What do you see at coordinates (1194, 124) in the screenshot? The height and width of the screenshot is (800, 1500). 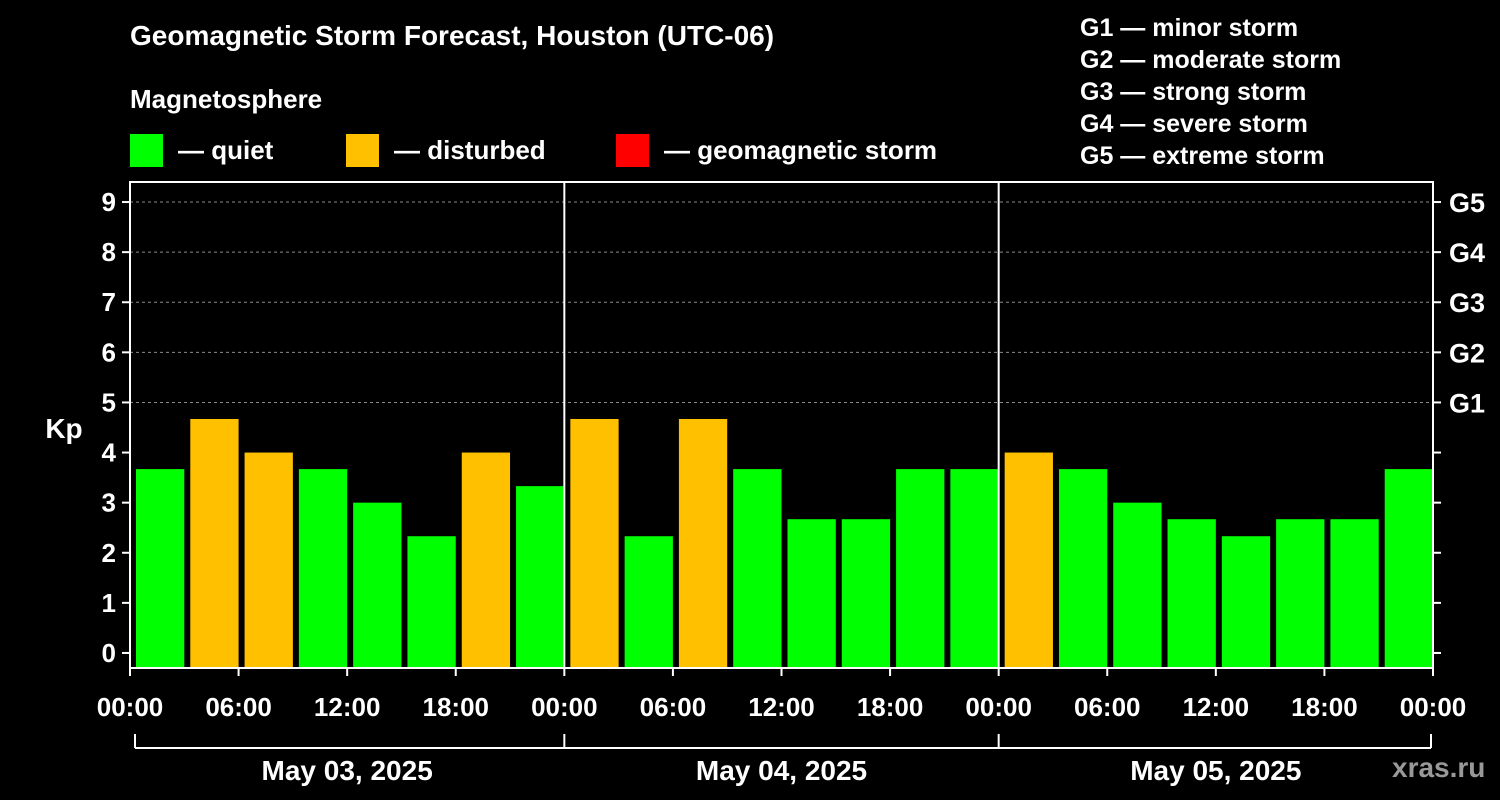 I see `g4-legend: G4 — severe storm` at bounding box center [1194, 124].